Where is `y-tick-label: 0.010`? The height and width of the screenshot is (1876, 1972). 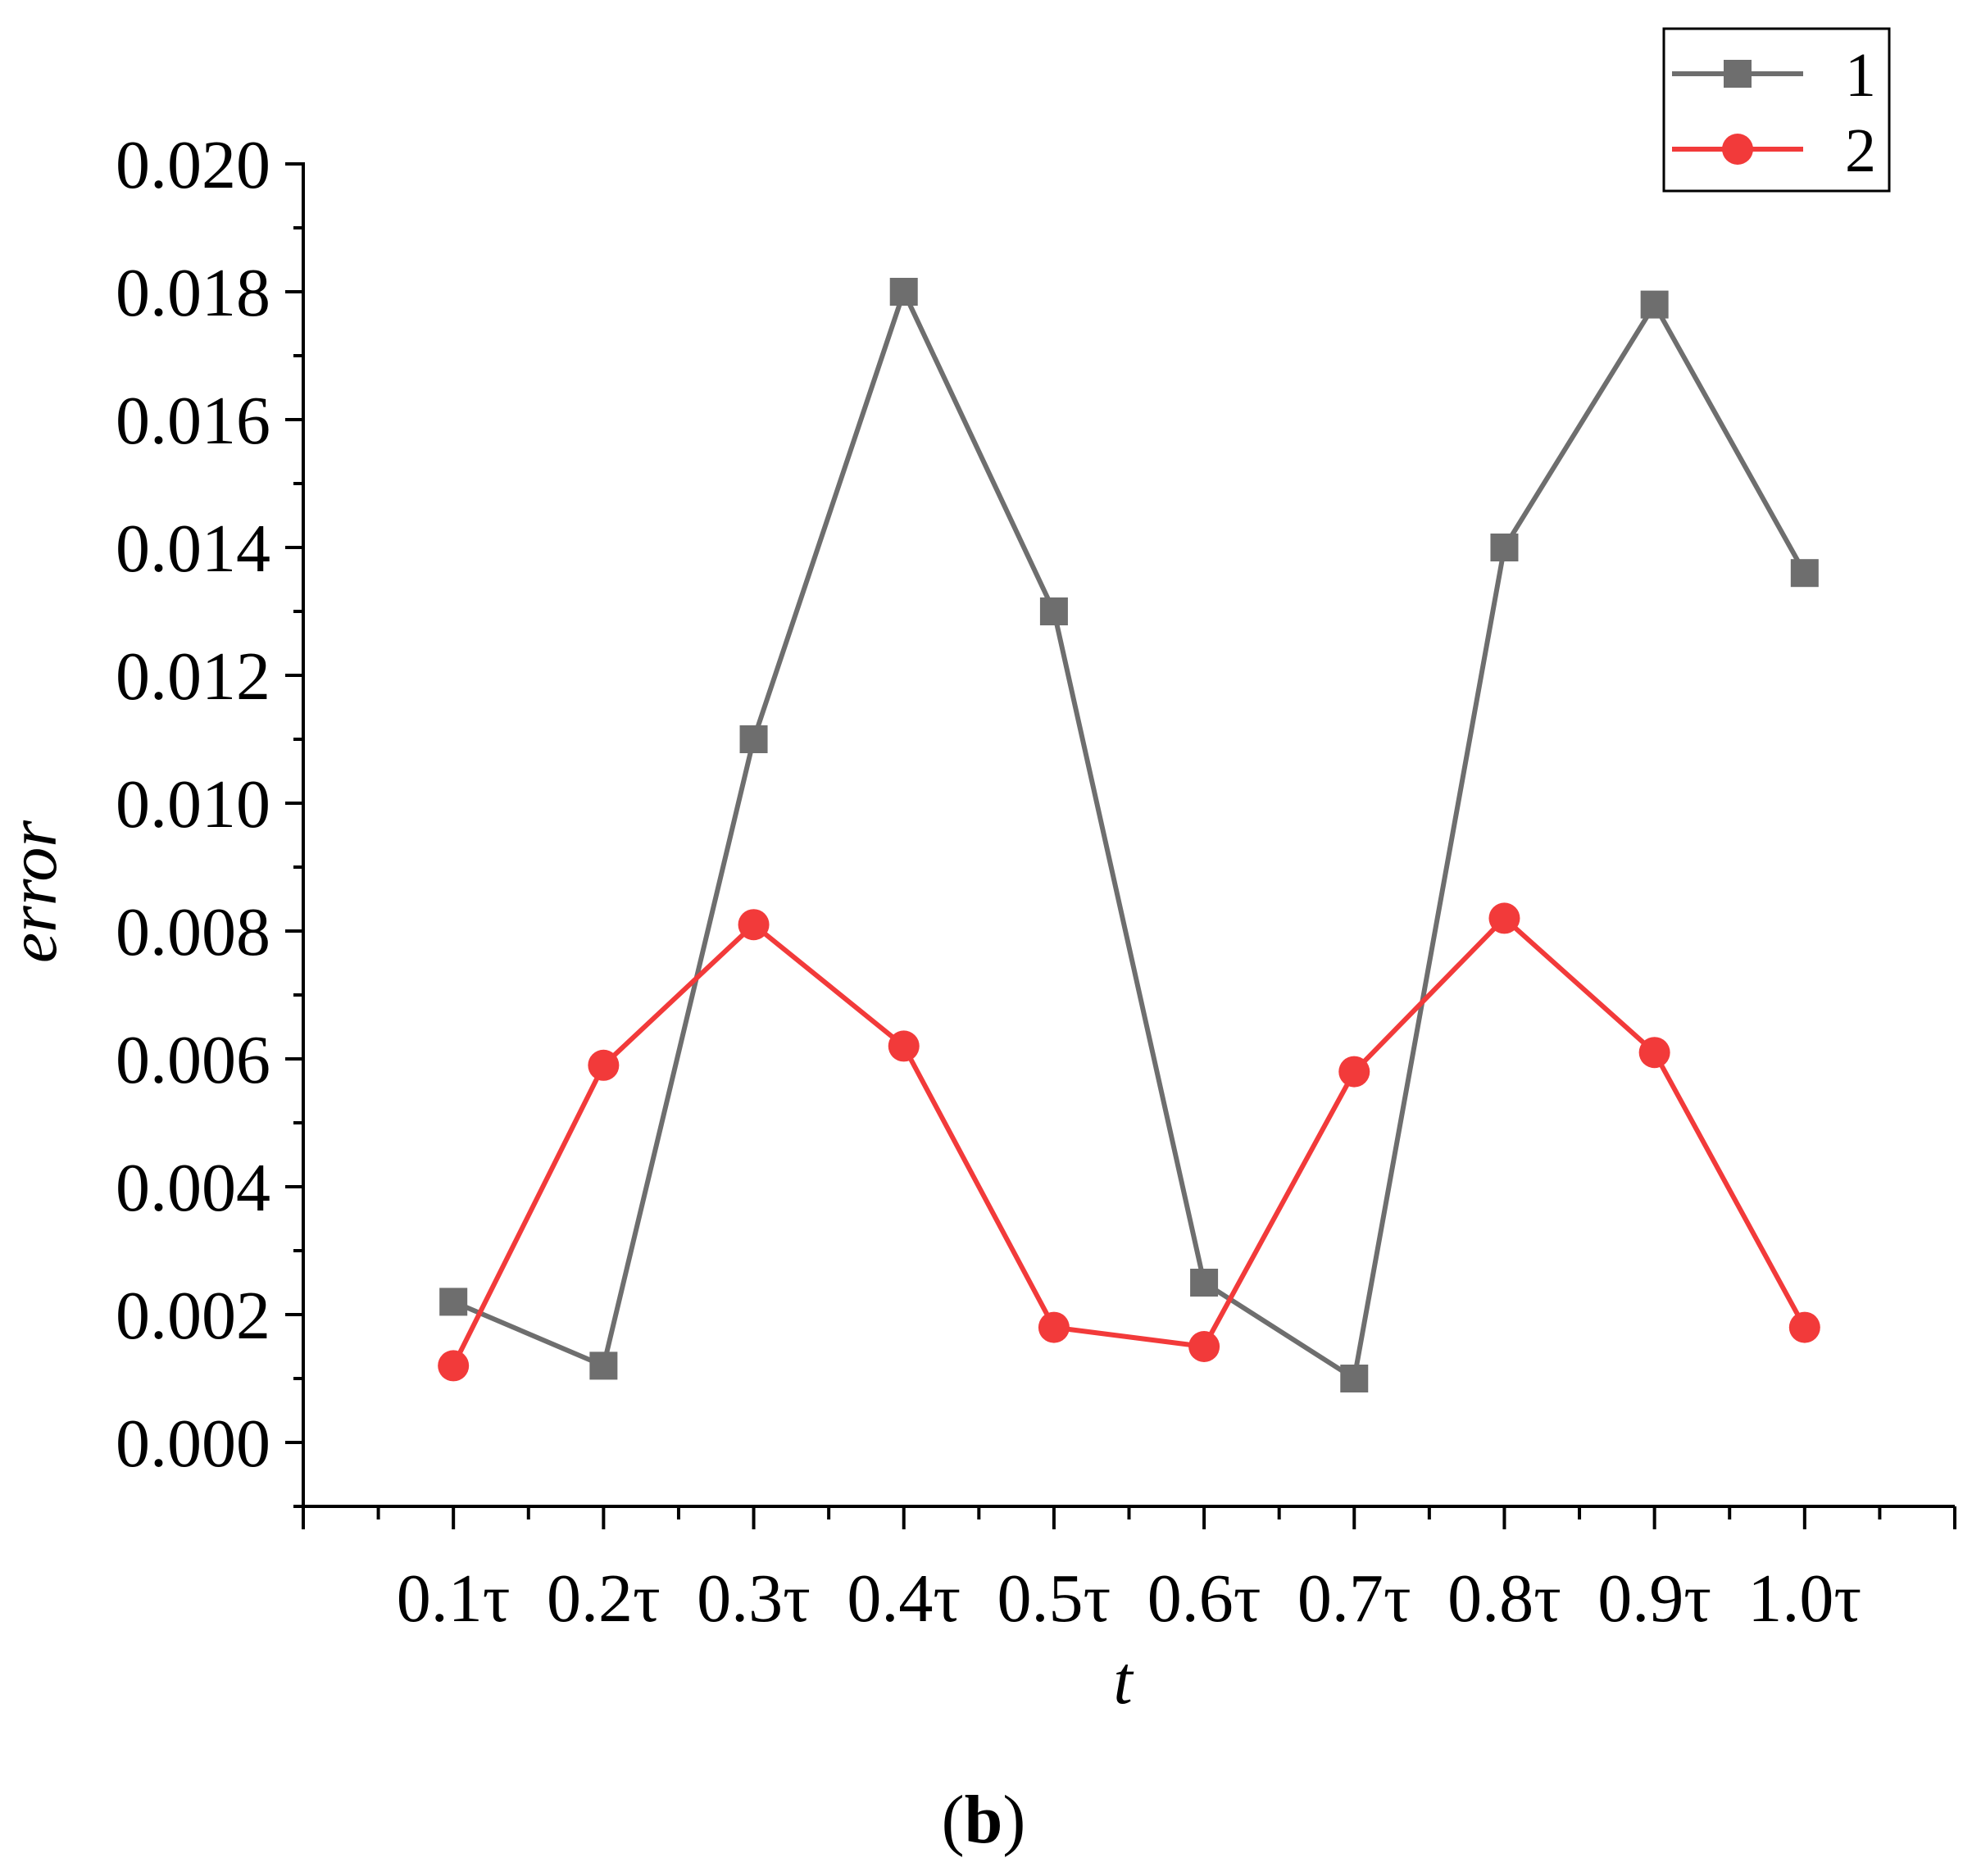
y-tick-label: 0.010 is located at coordinates (193, 804).